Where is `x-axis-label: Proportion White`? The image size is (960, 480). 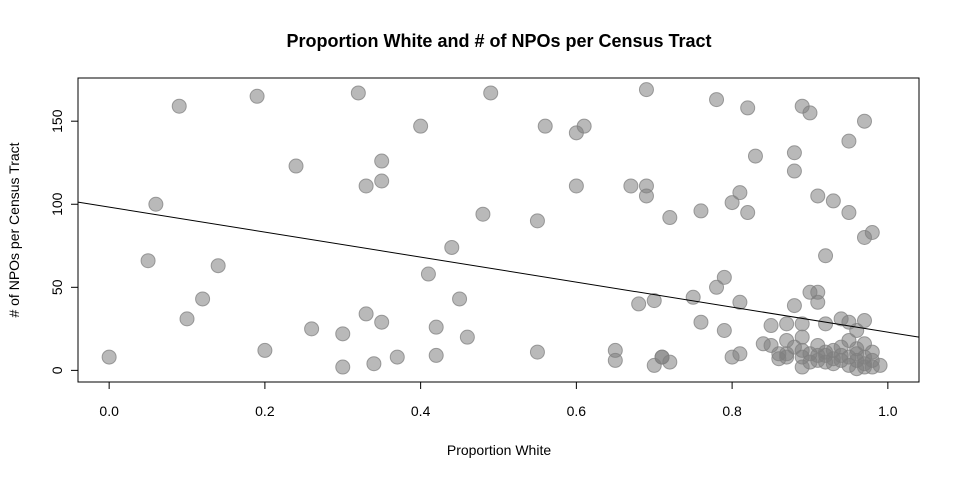
x-axis-label: Proportion White is located at coordinates (499, 450).